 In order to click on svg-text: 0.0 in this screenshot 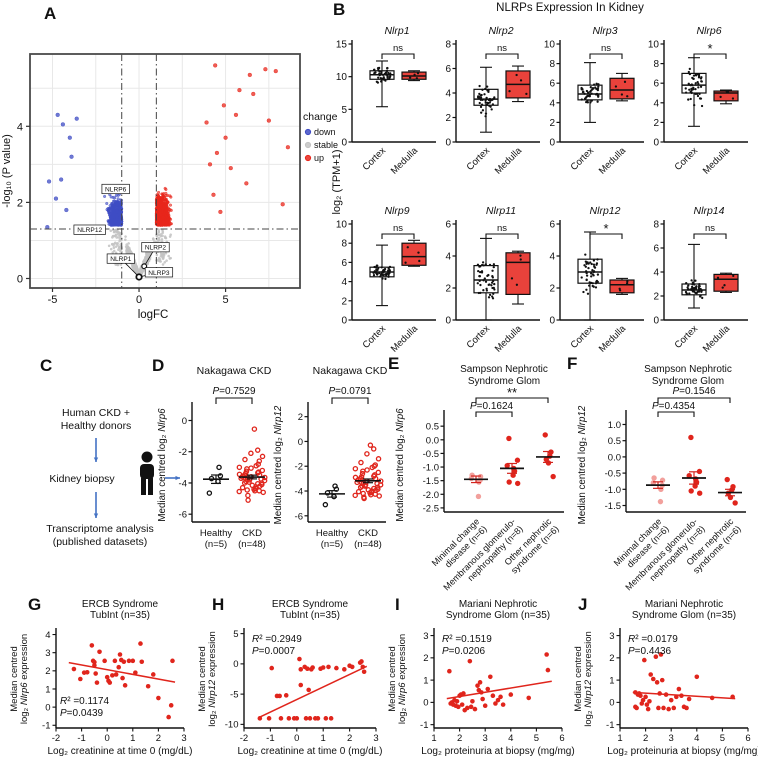, I will do `click(432, 440)`.